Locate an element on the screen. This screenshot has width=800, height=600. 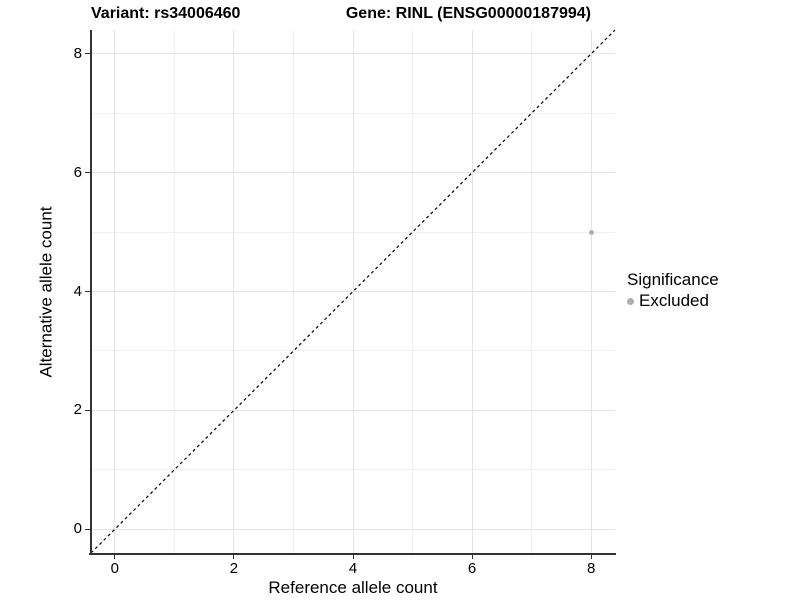
y-axis-line is located at coordinates (91, 292).